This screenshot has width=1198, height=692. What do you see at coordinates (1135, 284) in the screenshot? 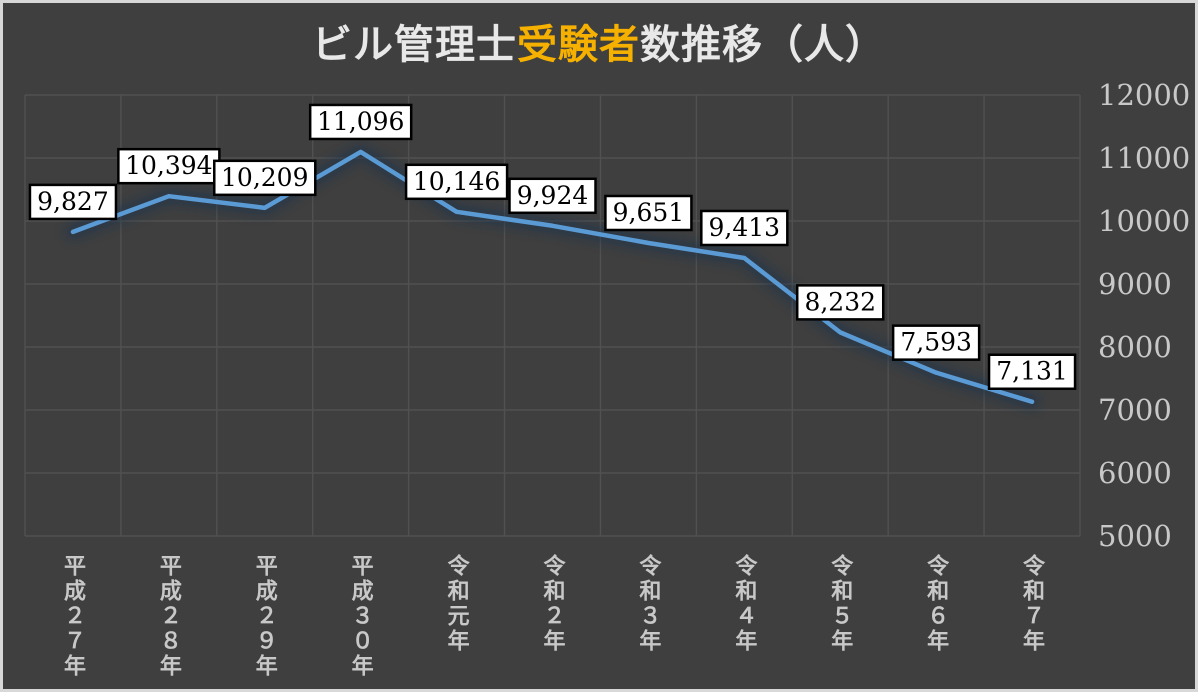
I see `y-tick-label: 9000` at bounding box center [1135, 284].